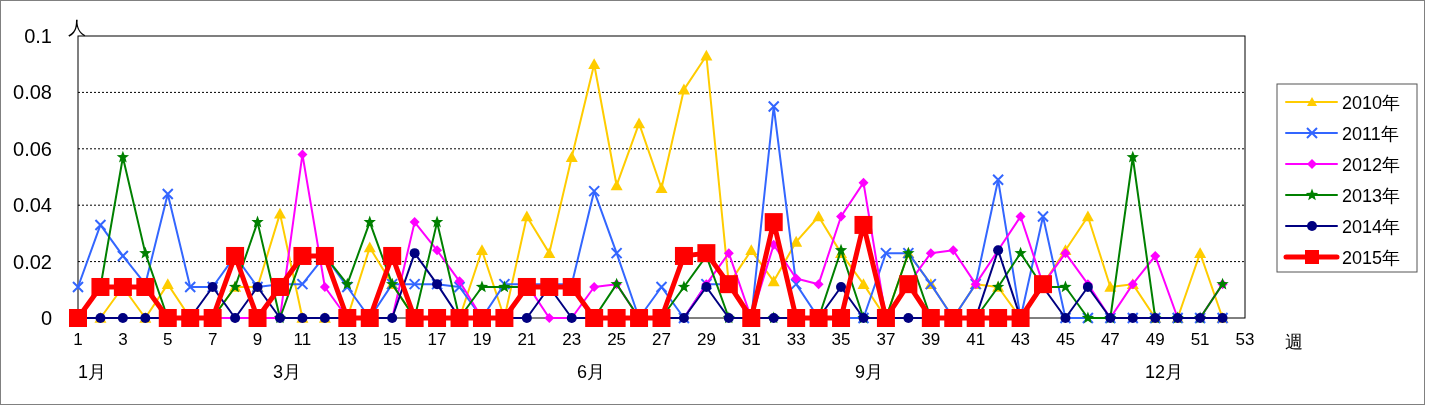 The image size is (1439, 405). I want to click on x-tick-label: 31, so click(751, 339).